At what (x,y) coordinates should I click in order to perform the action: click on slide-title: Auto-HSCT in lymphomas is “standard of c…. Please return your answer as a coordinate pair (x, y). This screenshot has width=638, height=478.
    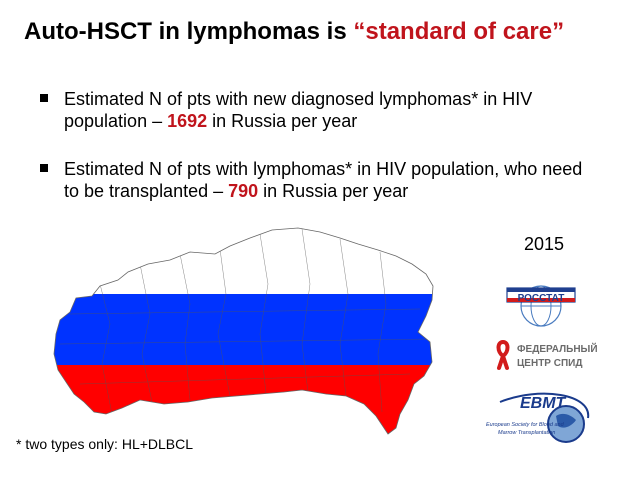
    Looking at the image, I should click on (294, 32).